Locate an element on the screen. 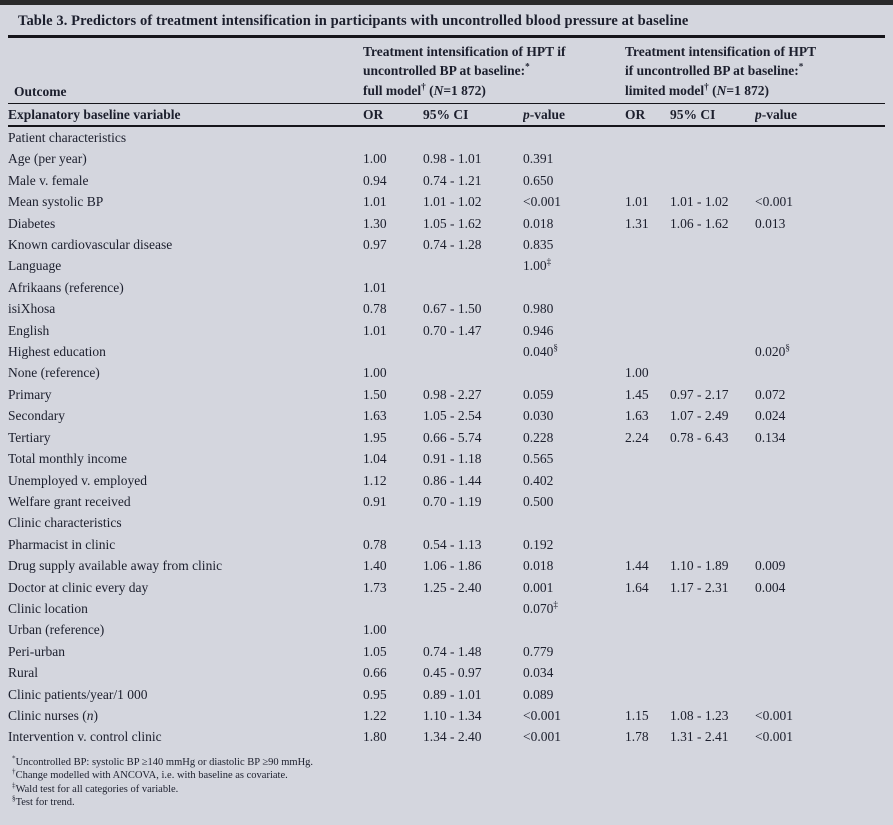 The image size is (893, 825). table-row: Pharmacist in clinic 0.78 0.54 - 1.13 0.192 is located at coordinates (446, 544).